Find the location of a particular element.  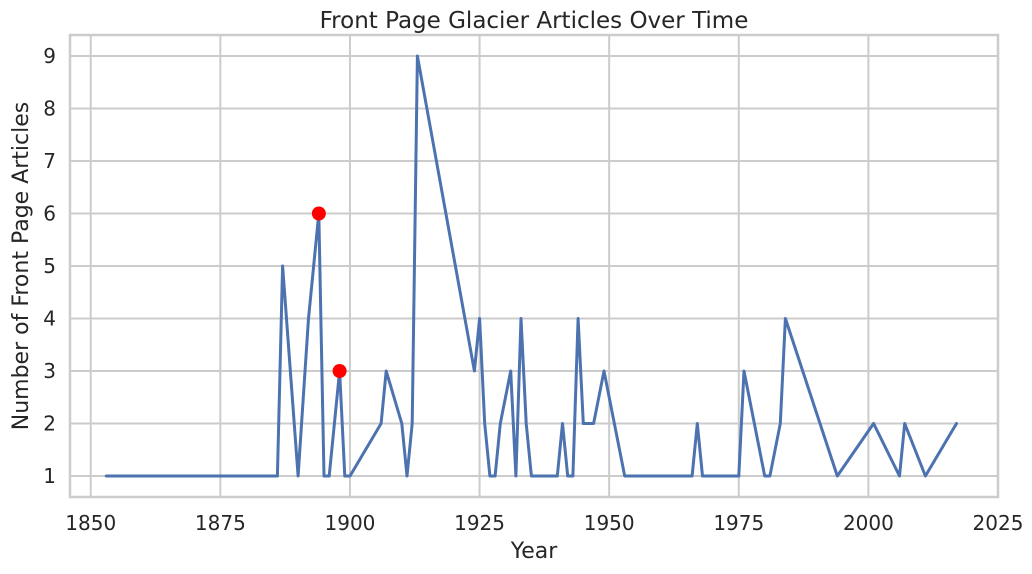

x-tick-label: 1850 is located at coordinates (90, 523).